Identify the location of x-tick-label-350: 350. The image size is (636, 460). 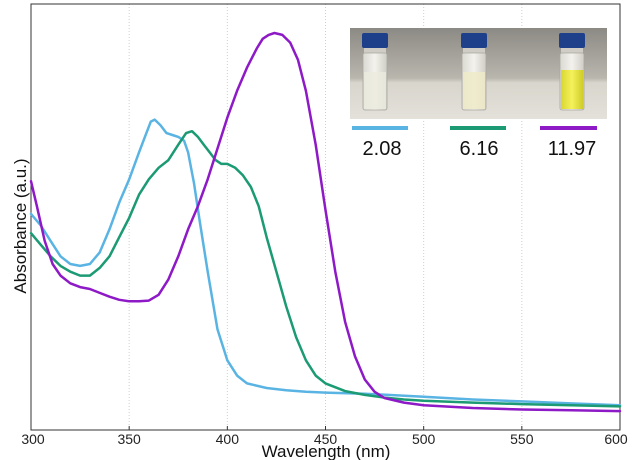
(129, 439).